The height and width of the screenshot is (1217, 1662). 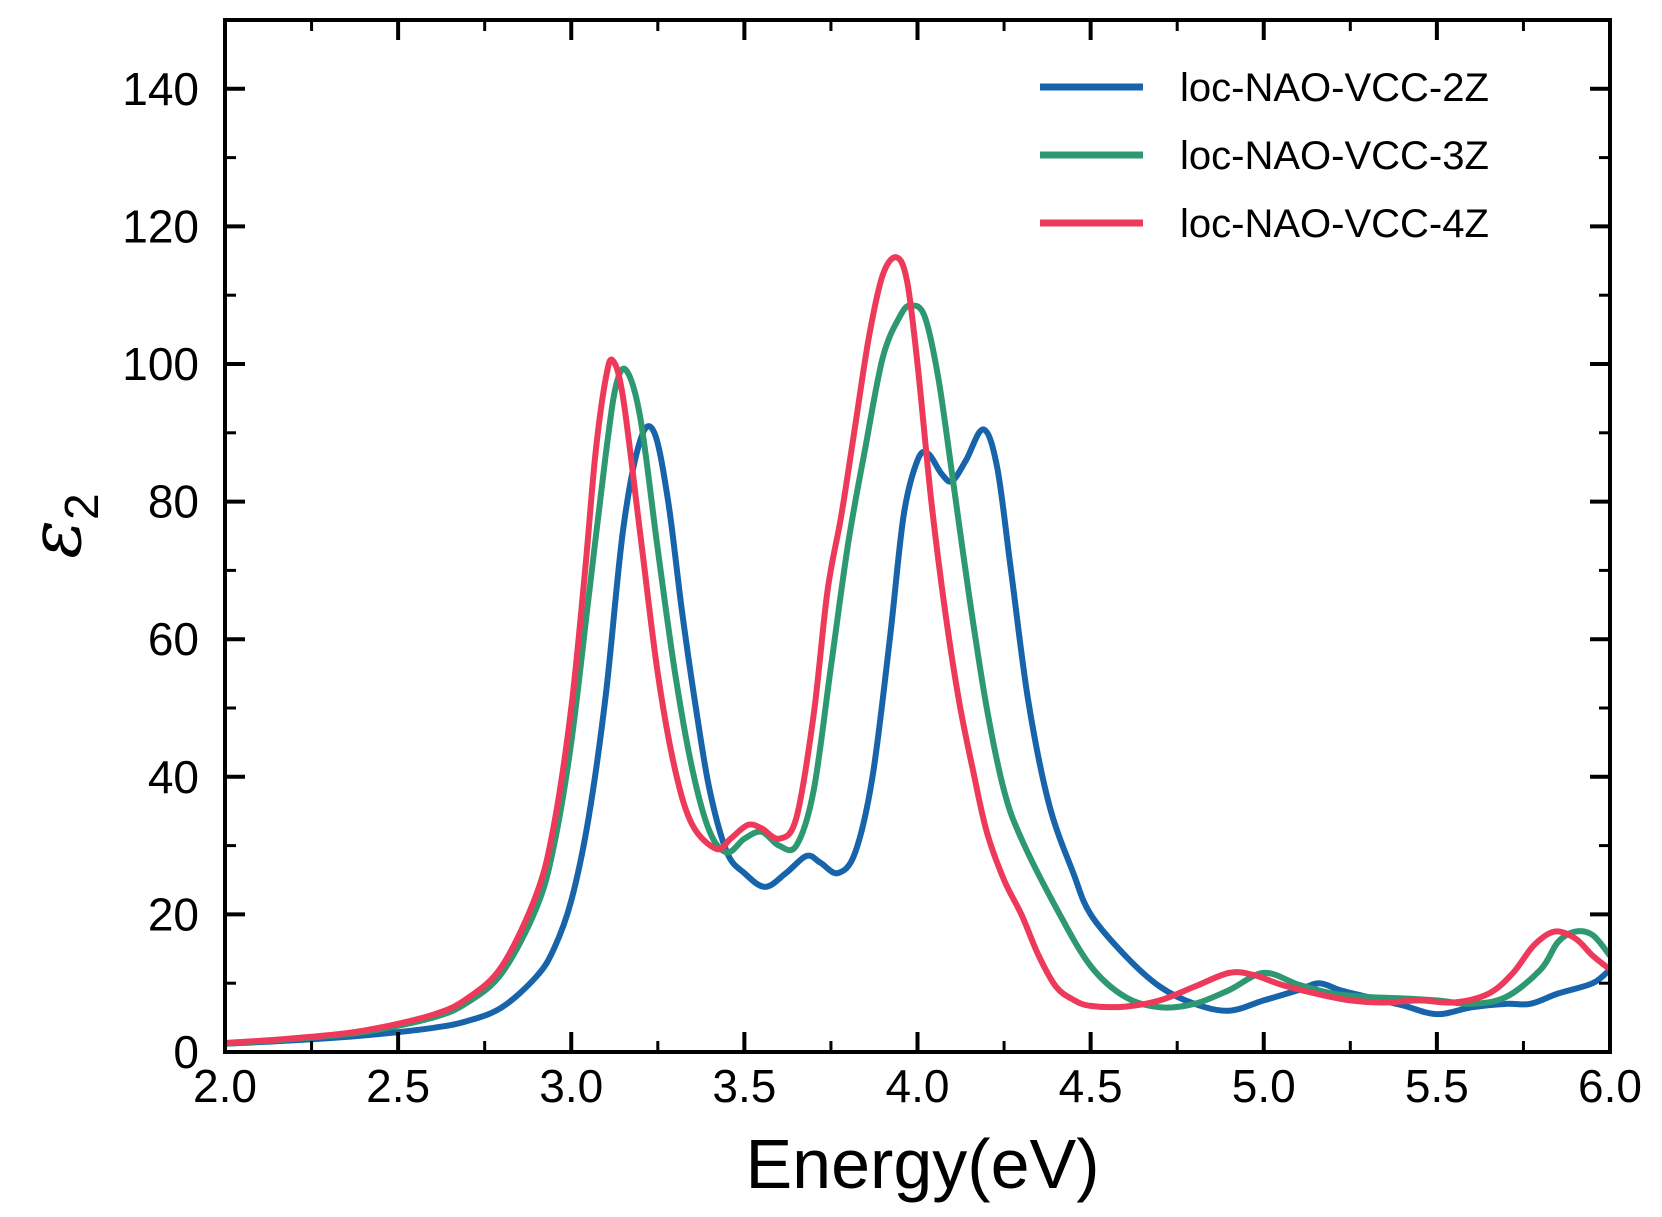 What do you see at coordinates (173, 777) in the screenshot?
I see `y-tick-label: 40` at bounding box center [173, 777].